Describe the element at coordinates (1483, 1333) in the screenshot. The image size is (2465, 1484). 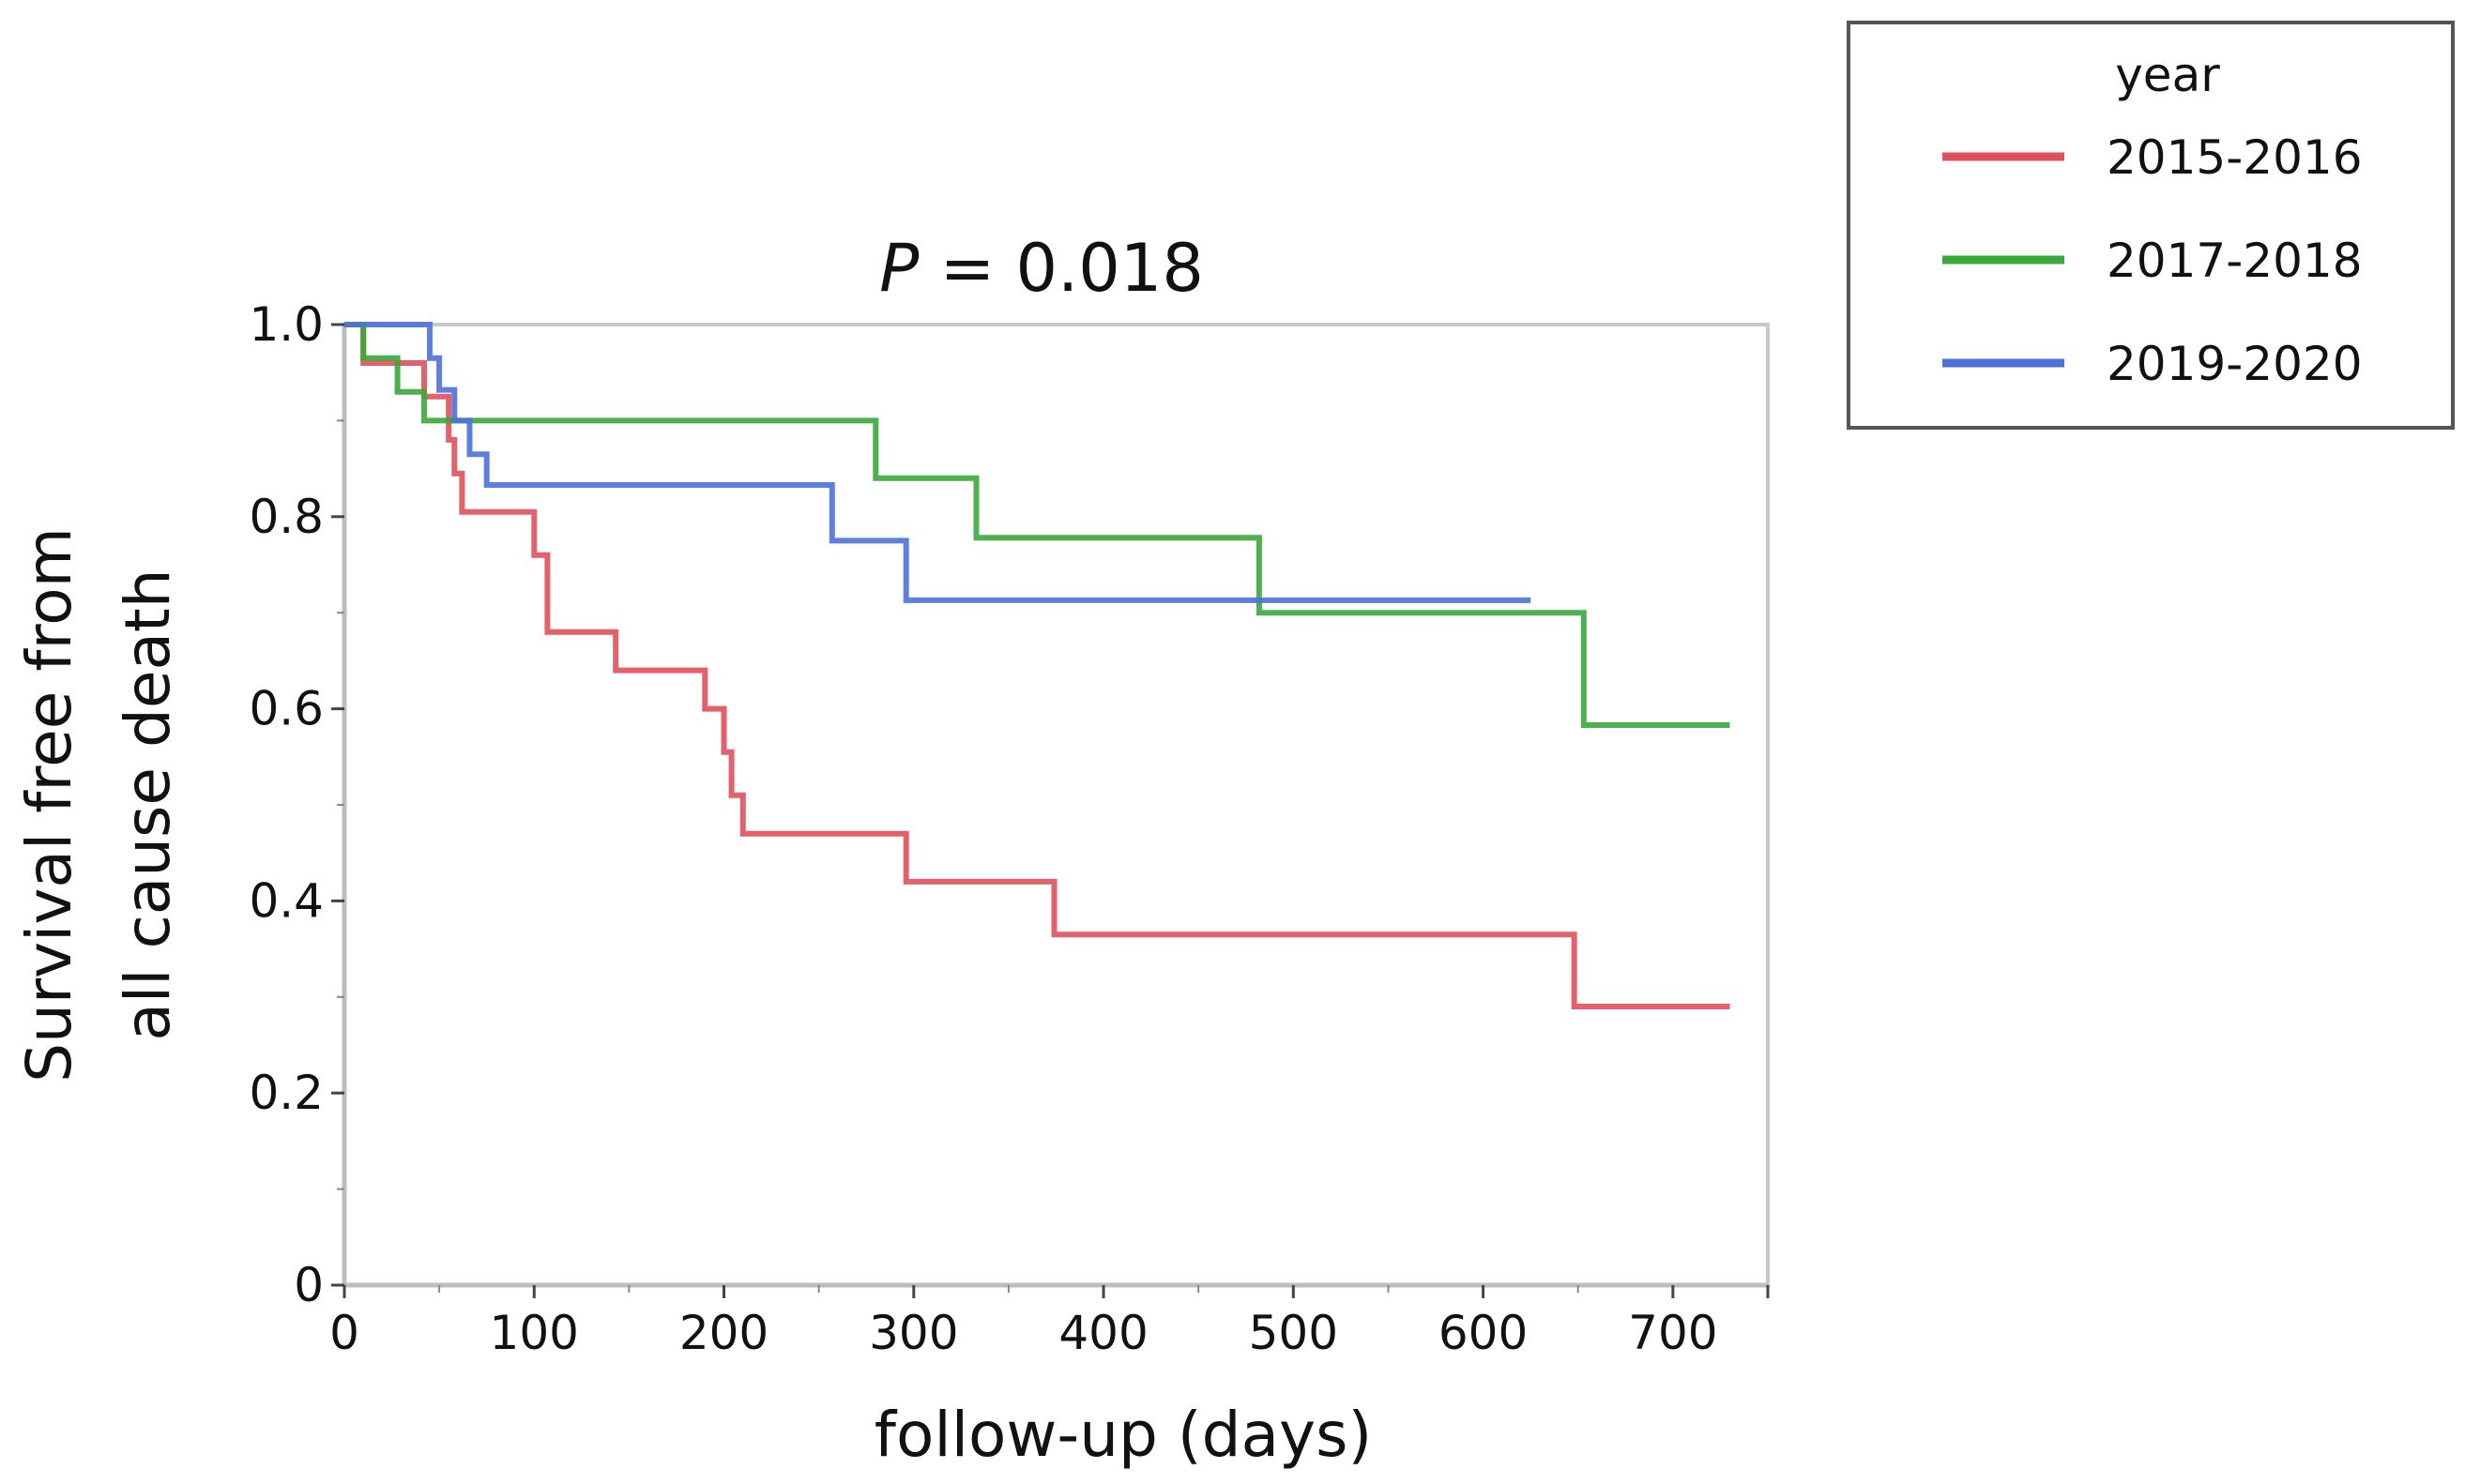
I see `x-tick-label: 600` at that location.